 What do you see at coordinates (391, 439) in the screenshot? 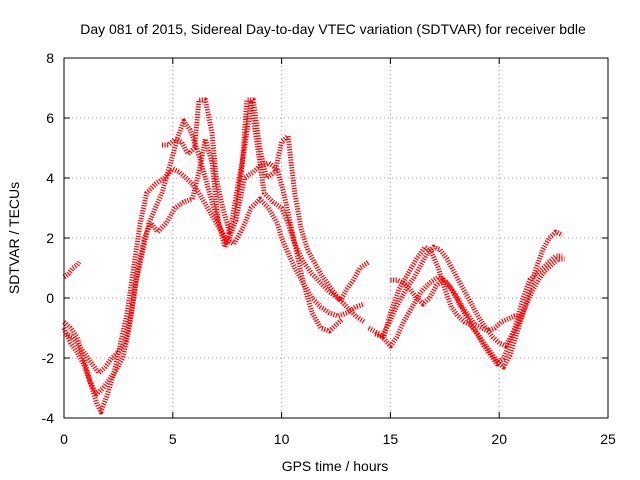
I see `x-tick-label: 15` at bounding box center [391, 439].